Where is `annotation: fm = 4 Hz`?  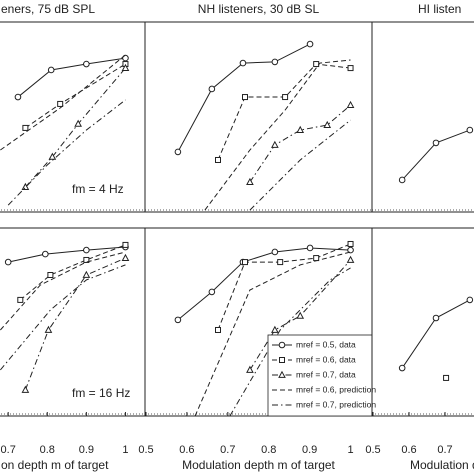
annotation: fm = 4 Hz is located at coordinates (98, 189).